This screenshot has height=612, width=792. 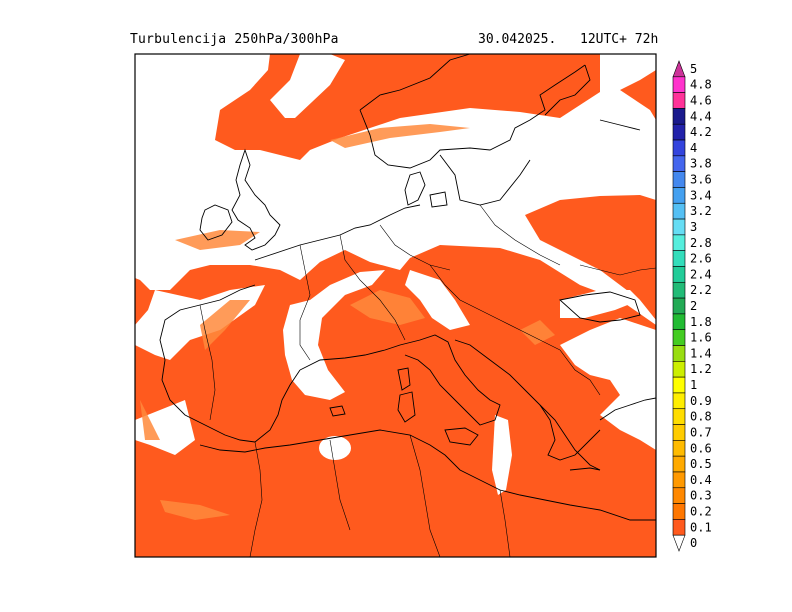 What do you see at coordinates (619, 39) in the screenshot?
I see `forecast-run: 12UTC+ 72h` at bounding box center [619, 39].